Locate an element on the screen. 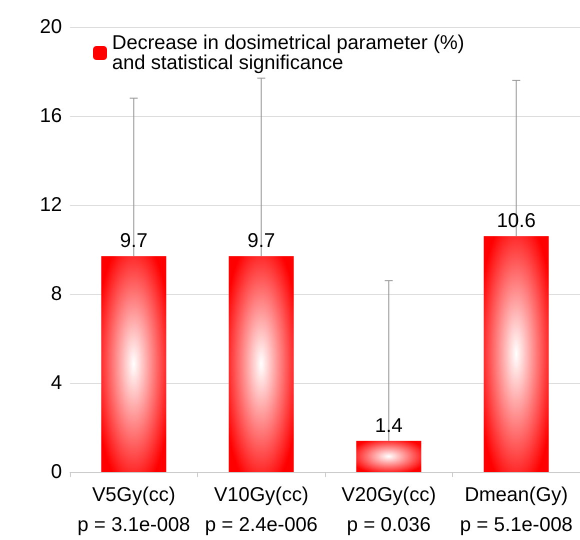 This screenshot has height=540, width=580. y-tick-label: 12 is located at coordinates (51, 205).